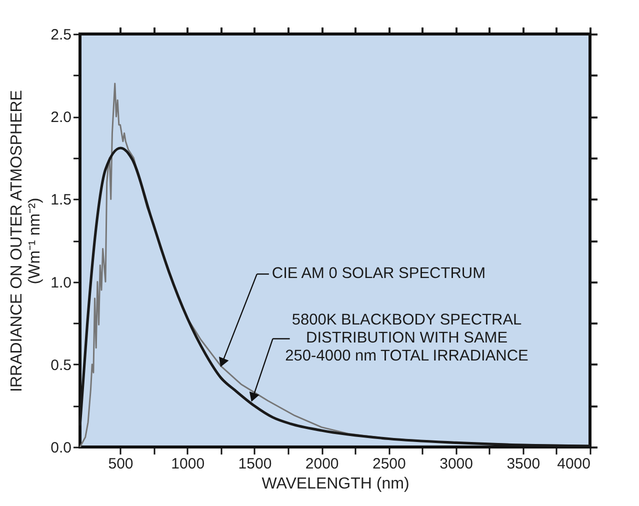 This screenshot has height=506, width=639. Describe the element at coordinates (26, 241) in the screenshot. I see `y-axis-title: IRRADIANCE ON OUTER ATMOSPHERE (Wm⁻¹ nm⁻²)` at that location.